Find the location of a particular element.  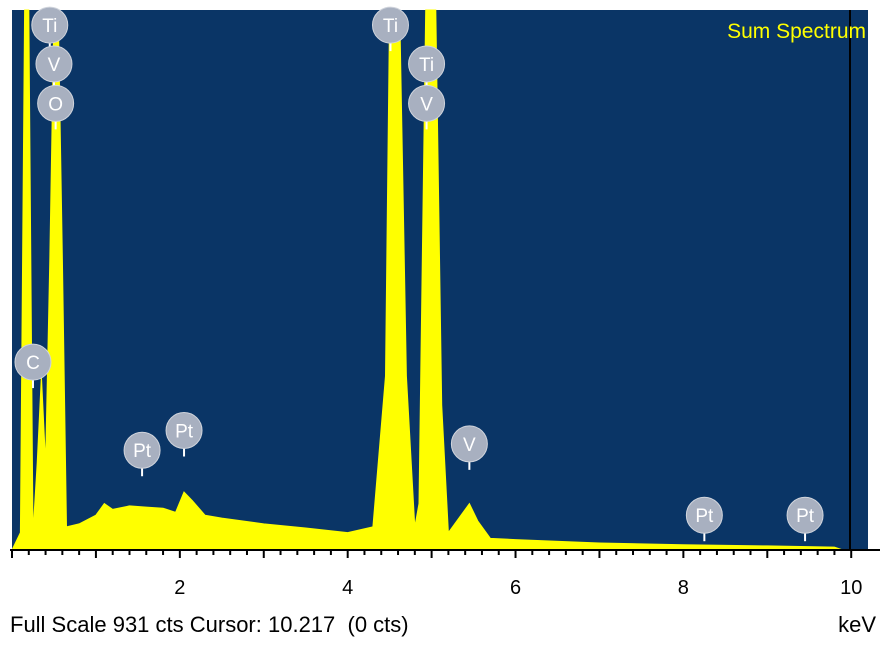

peak-label-text: C is located at coordinates (33, 363).